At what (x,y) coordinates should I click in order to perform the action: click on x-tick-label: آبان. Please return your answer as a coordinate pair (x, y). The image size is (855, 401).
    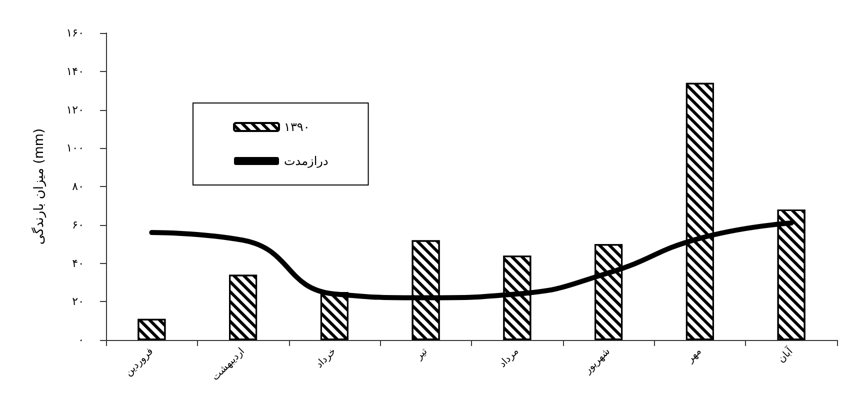
    Looking at the image, I should click on (785, 355).